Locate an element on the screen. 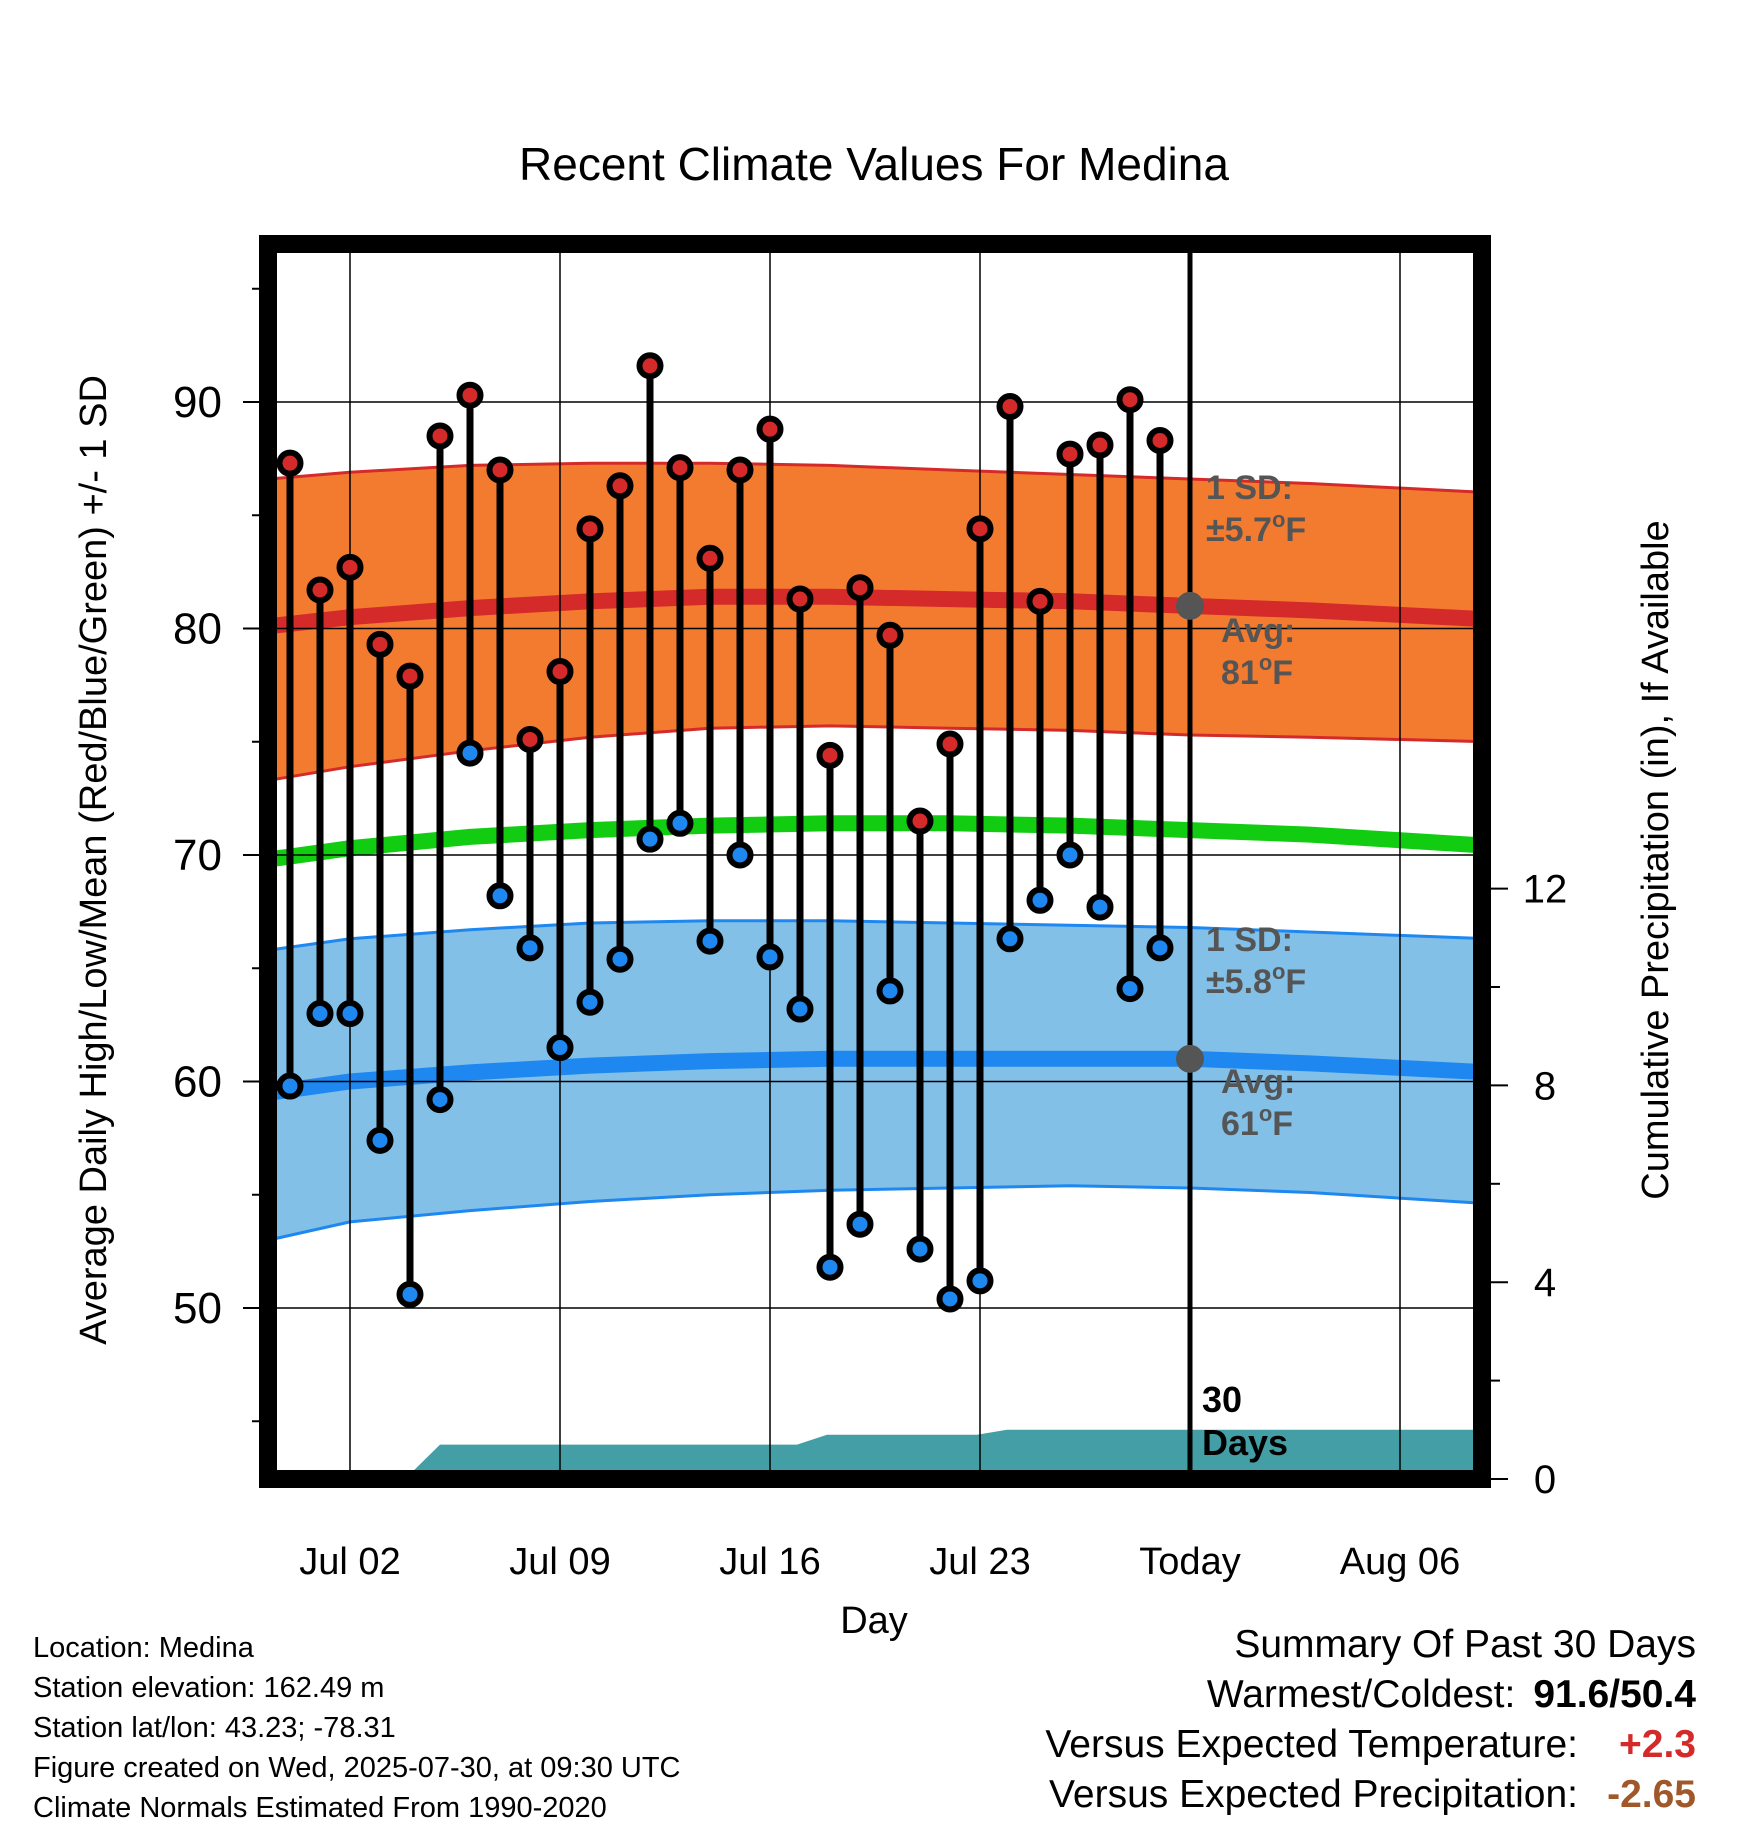  low-avg-label-line2: 61oF is located at coordinates (1257, 1122).